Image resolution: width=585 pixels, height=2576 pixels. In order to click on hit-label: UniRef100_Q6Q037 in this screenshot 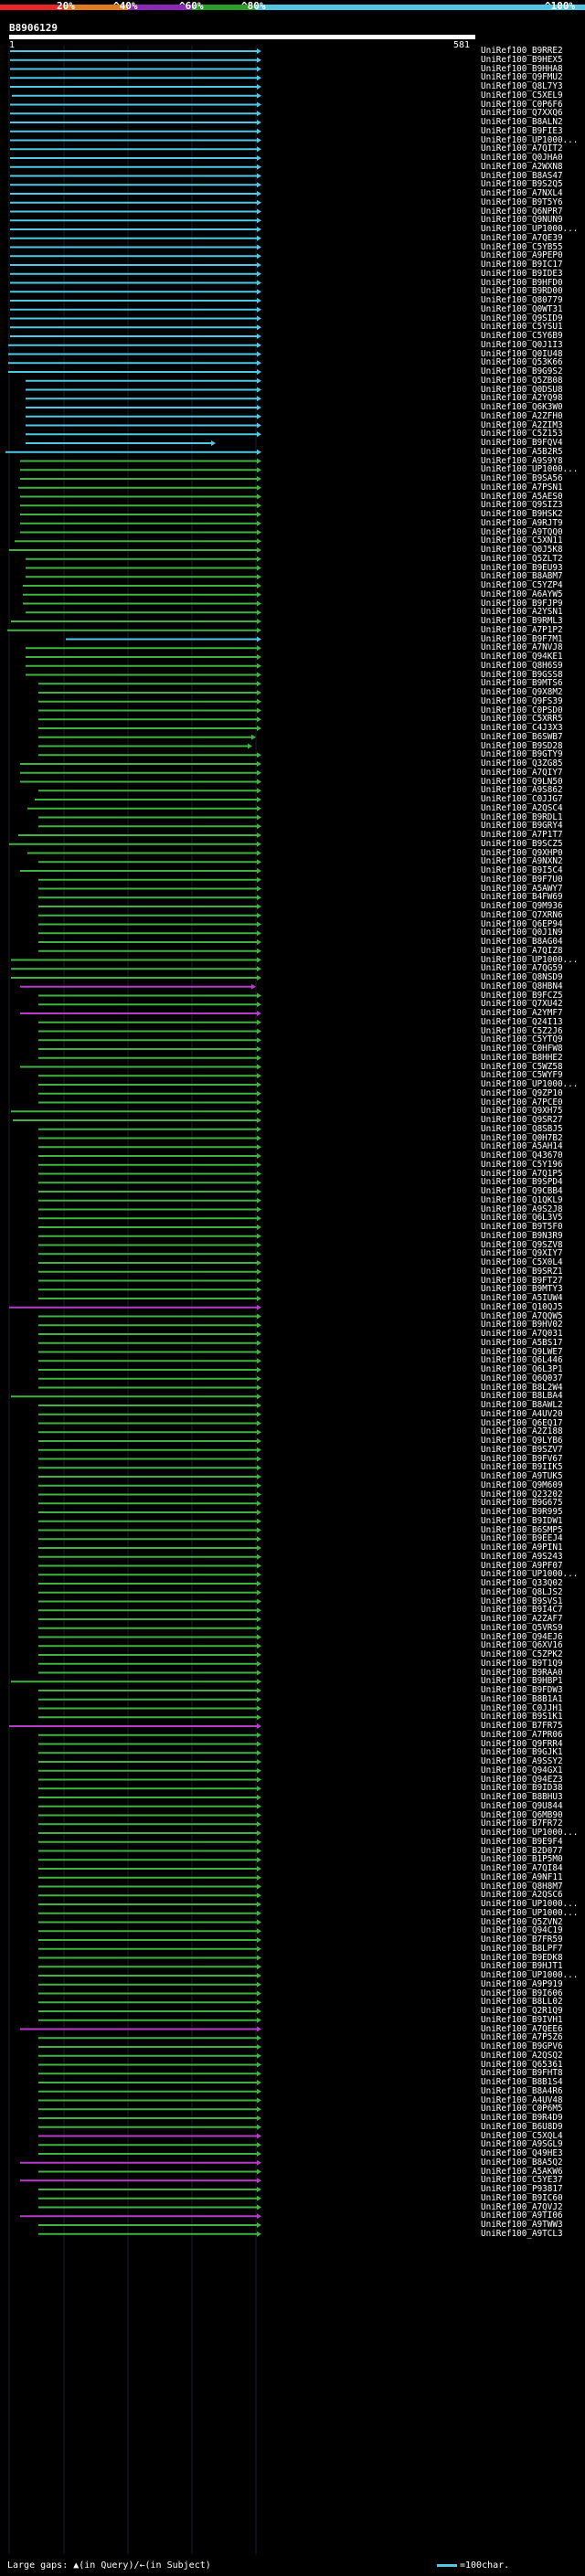, I will do `click(522, 1378)`.